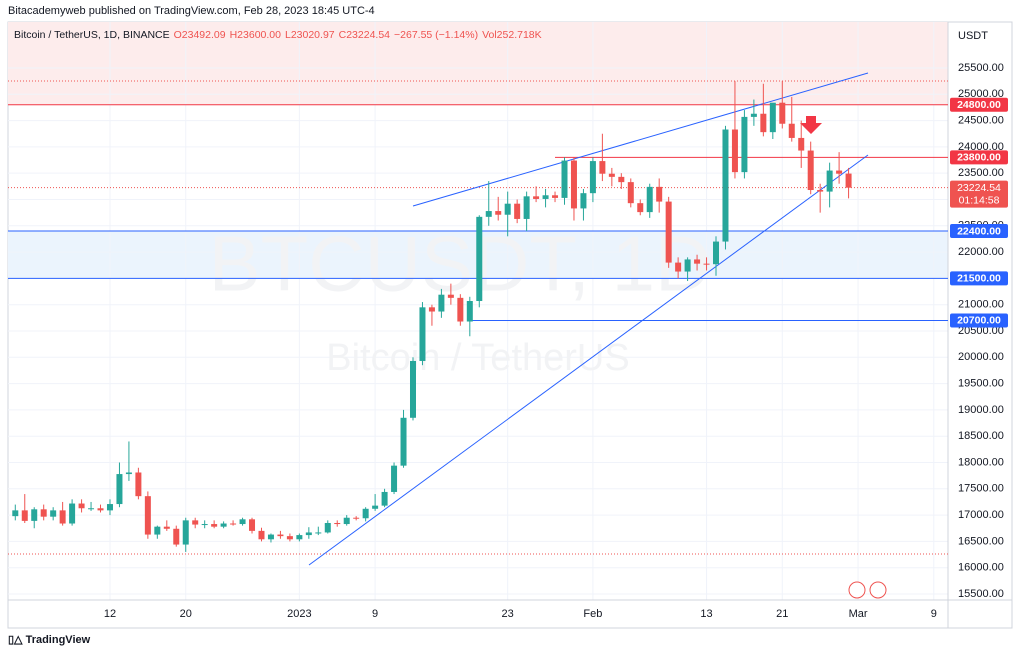 This screenshot has height=656, width=1024. Describe the element at coordinates (299, 614) in the screenshot. I see `x-tick-label: 2023` at that location.